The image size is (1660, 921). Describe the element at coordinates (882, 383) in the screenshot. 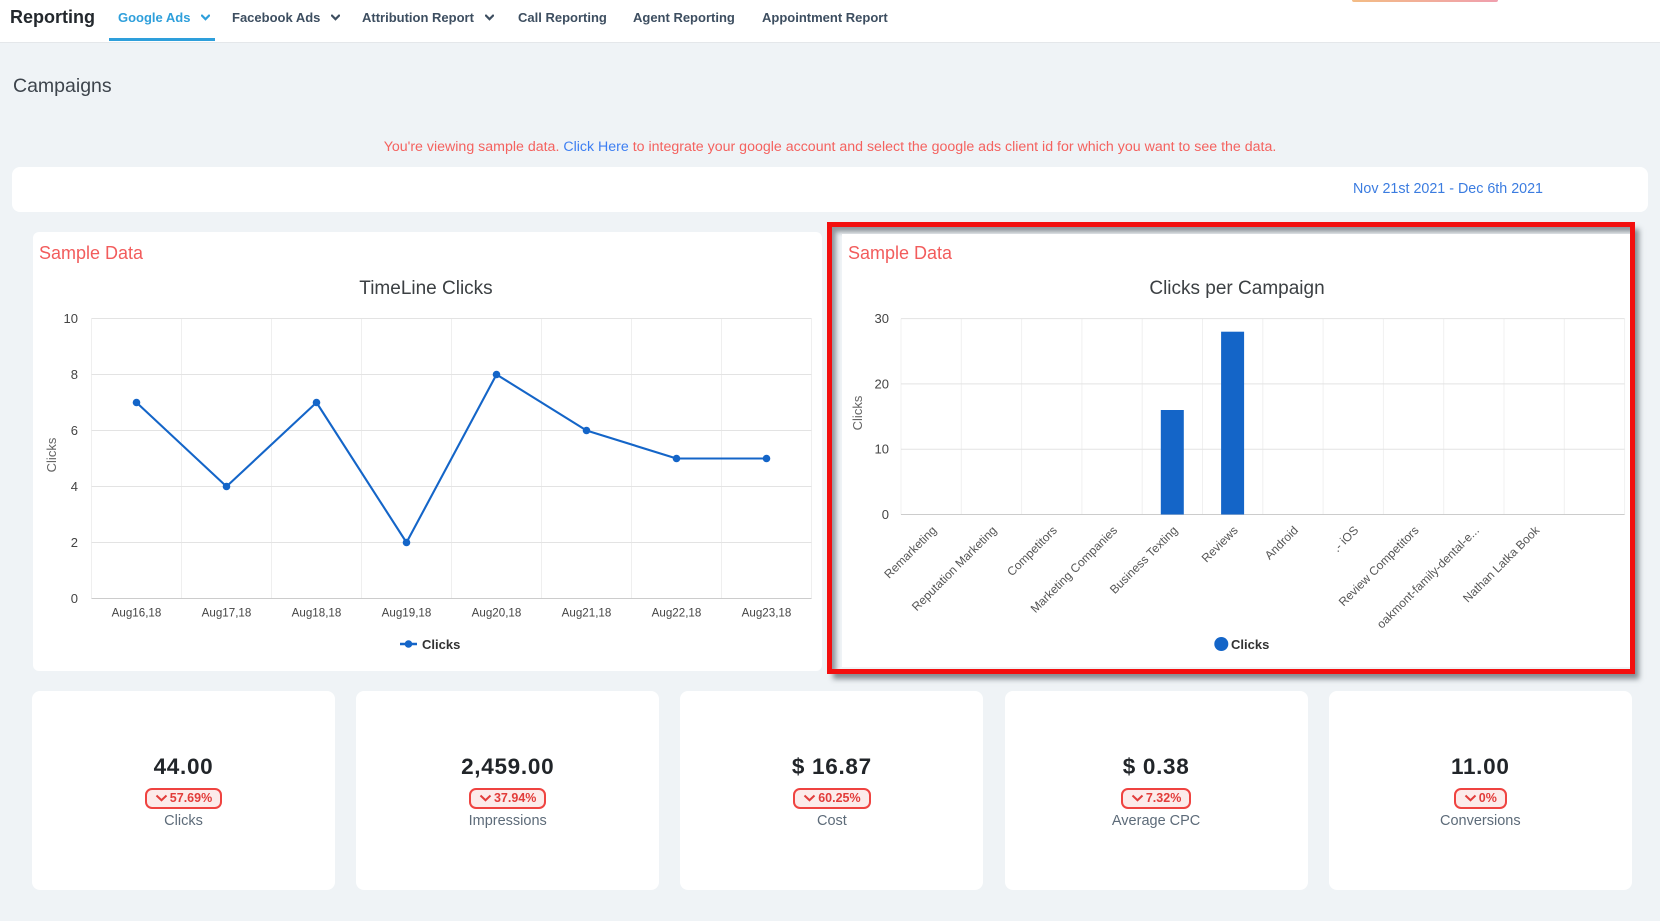

I see `svg-text: 20` at that location.